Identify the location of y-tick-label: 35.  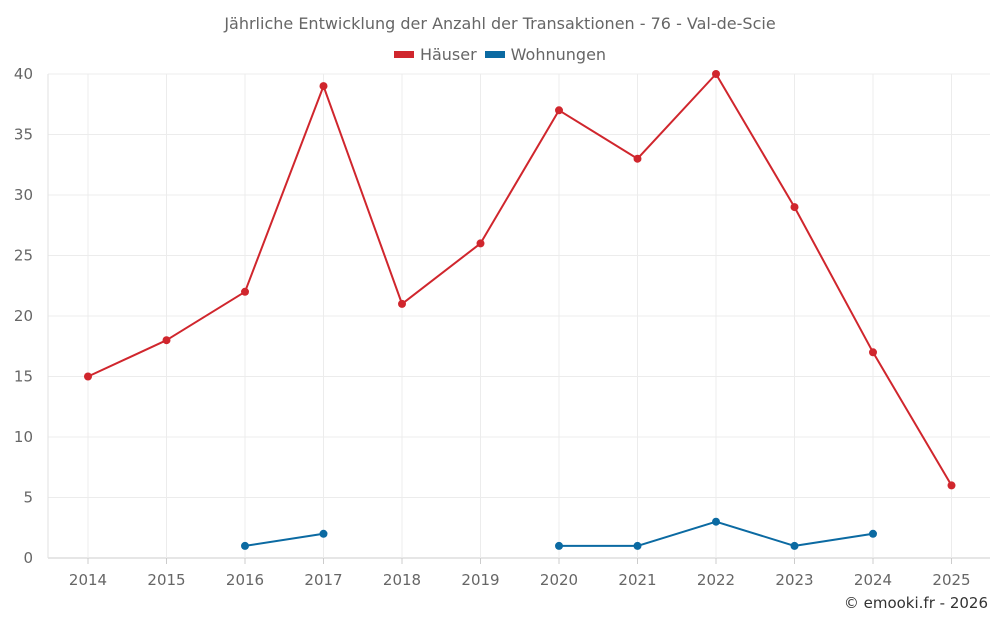
(23, 135).